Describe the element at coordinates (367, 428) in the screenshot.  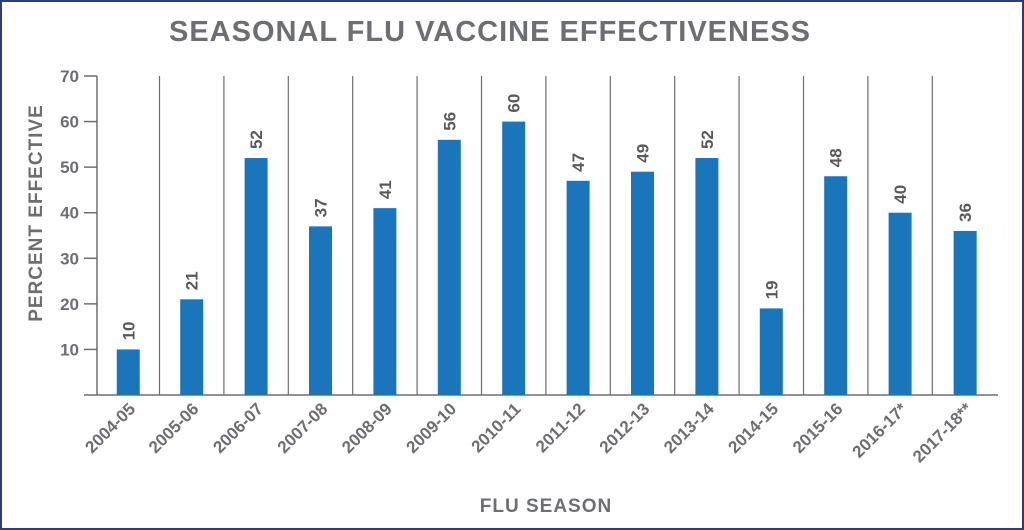
I see `x-tick-label: 2008-09` at that location.